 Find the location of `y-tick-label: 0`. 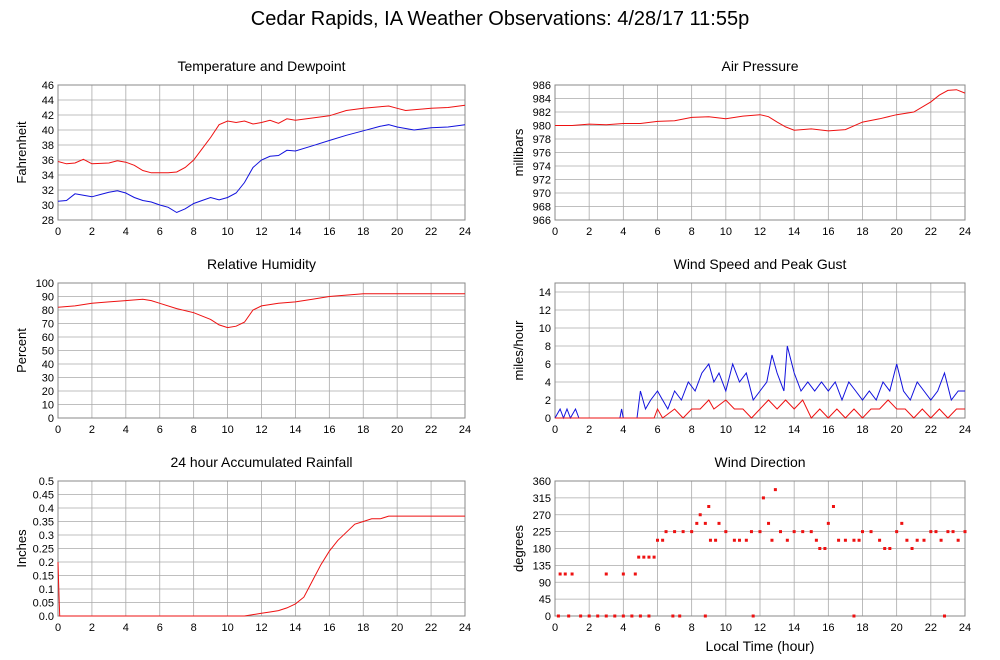

y-tick-label: 0 is located at coordinates (548, 617).